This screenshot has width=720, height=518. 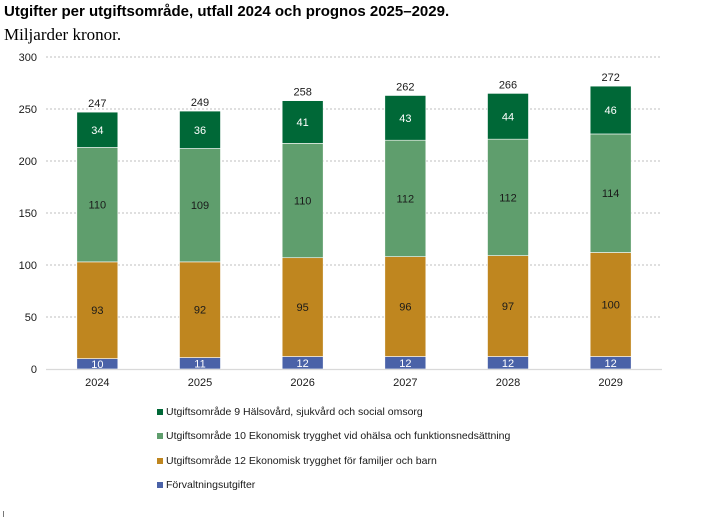 What do you see at coordinates (200, 103) in the screenshot?
I see `total-label: 249` at bounding box center [200, 103].